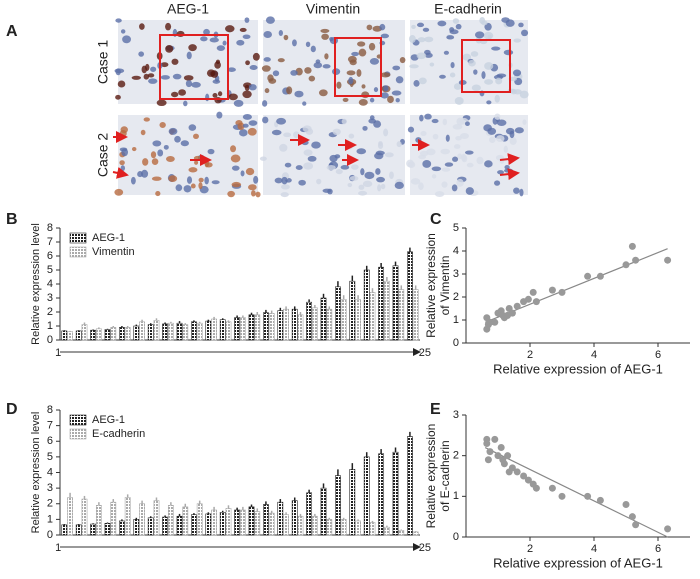 Image resolution: width=700 pixels, height=579 pixels. What do you see at coordinates (78, 238) in the screenshot?
I see `legend-swatch` at bounding box center [78, 238].